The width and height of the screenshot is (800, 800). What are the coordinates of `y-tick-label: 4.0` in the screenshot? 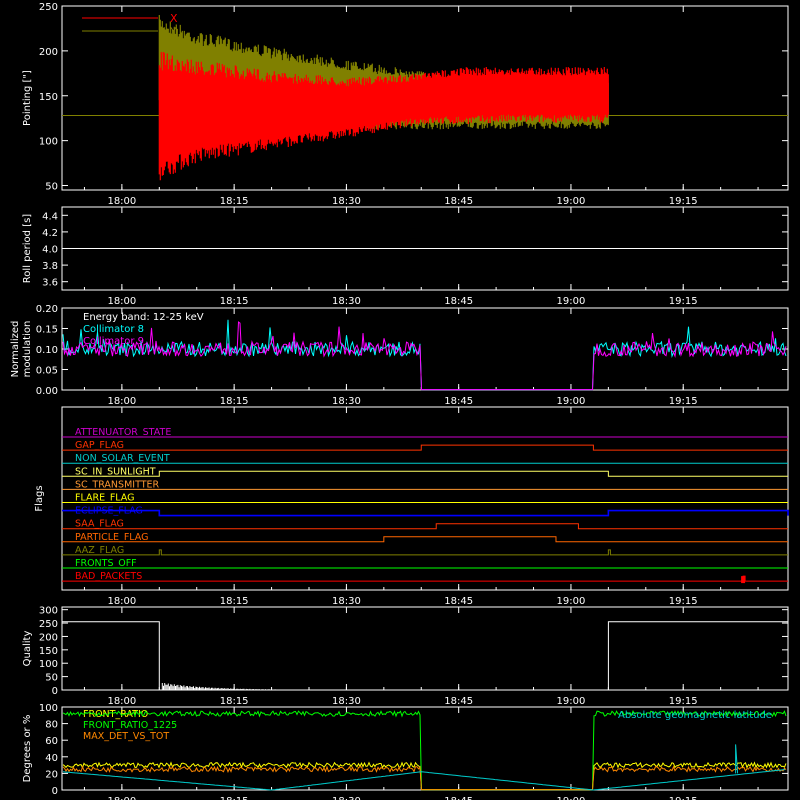 It's located at (50, 250).